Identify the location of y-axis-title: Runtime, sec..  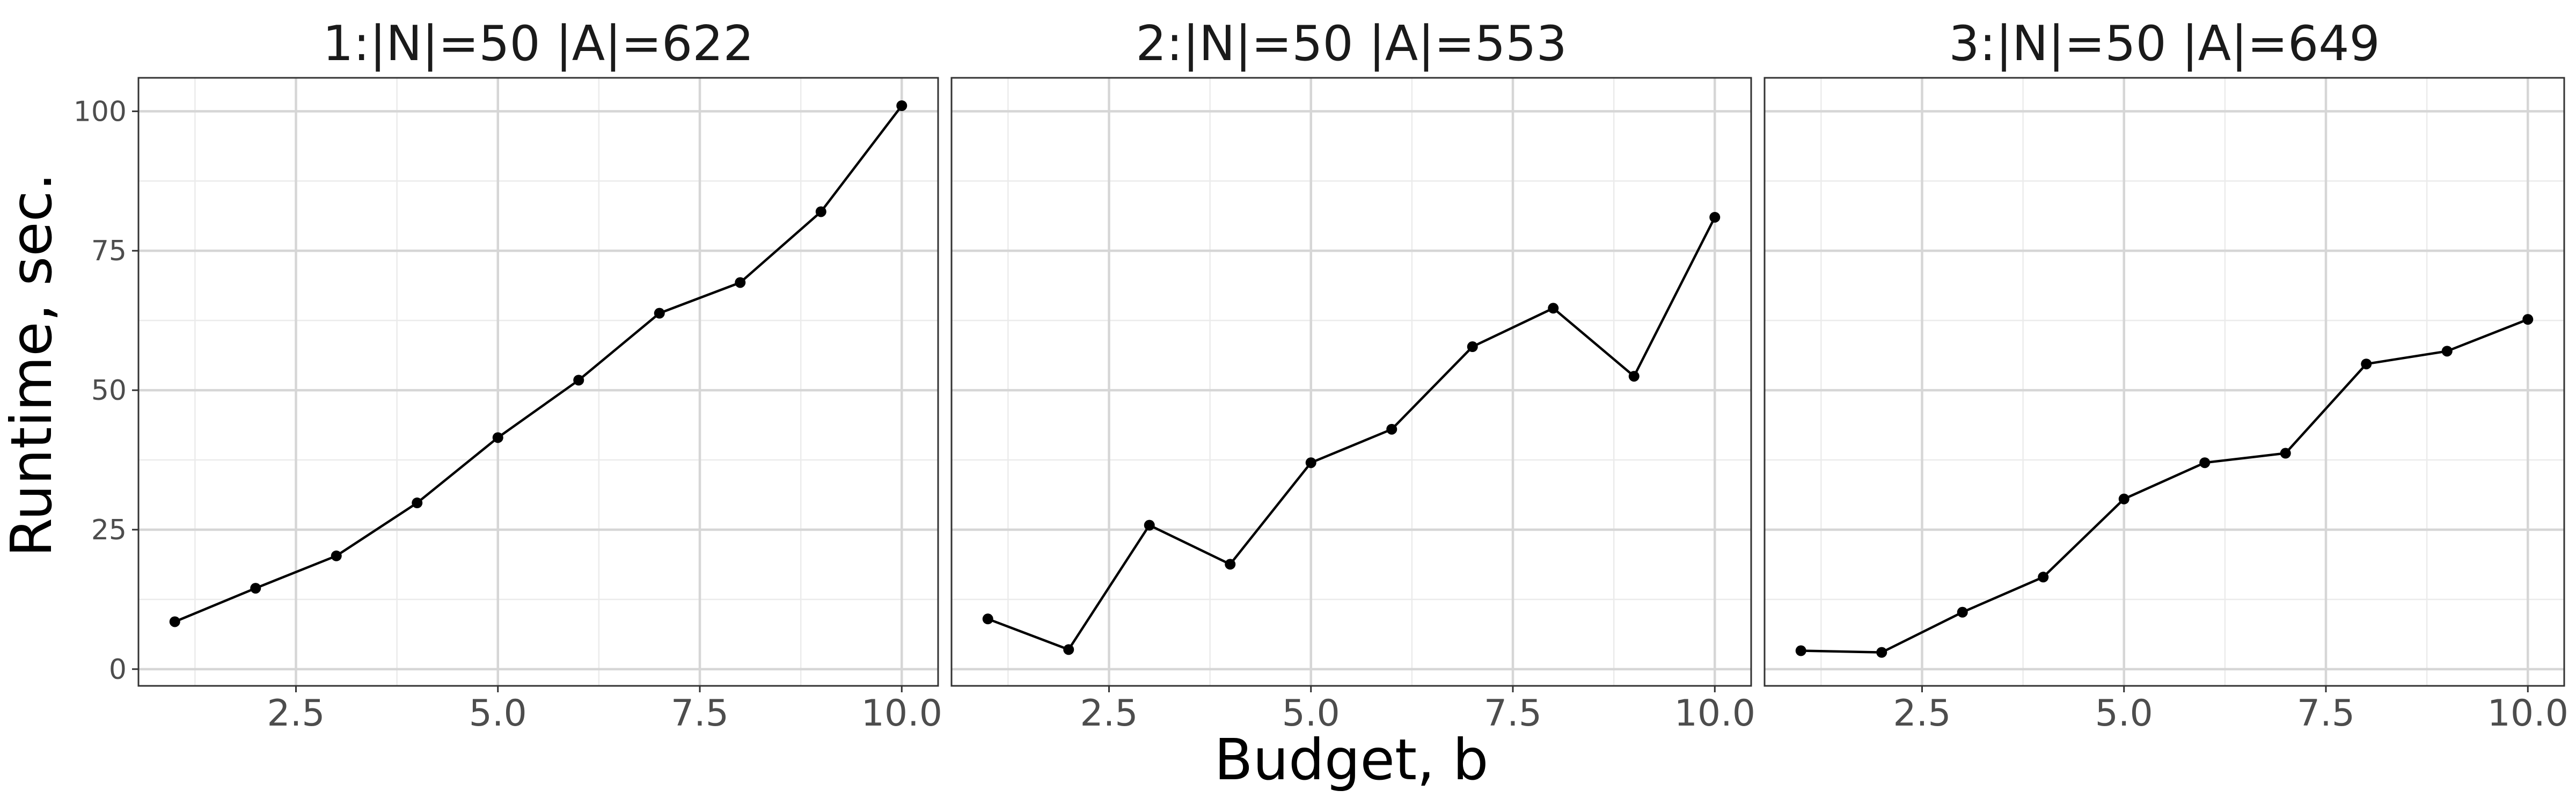
(32, 365).